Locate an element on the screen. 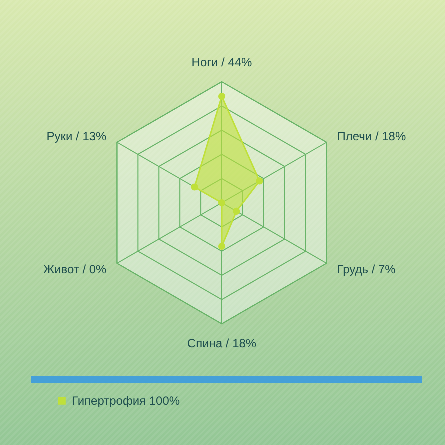 The image size is (445, 445). spoke-label: Живот / 0% is located at coordinates (75, 269).